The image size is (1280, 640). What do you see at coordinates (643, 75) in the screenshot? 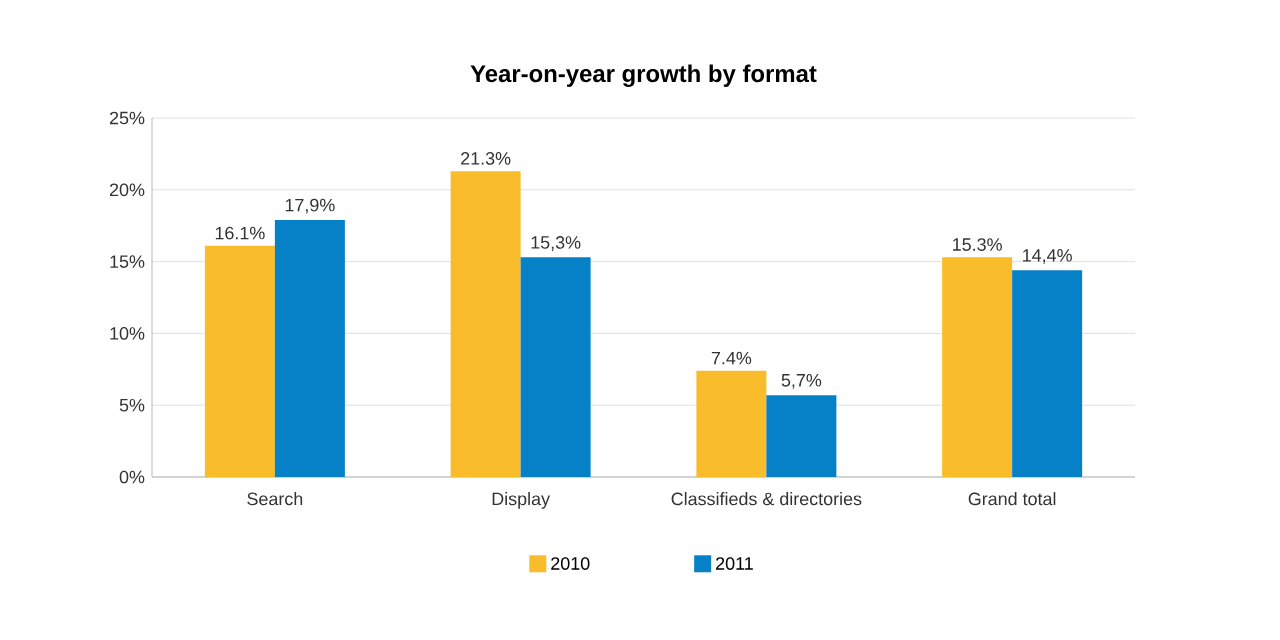
I see `chart-title: Year-on-year growth by format` at bounding box center [643, 75].